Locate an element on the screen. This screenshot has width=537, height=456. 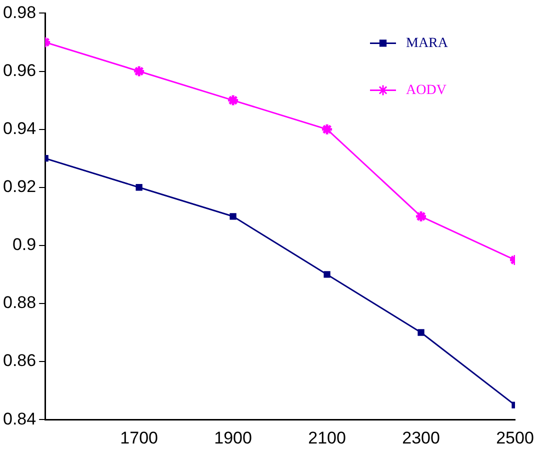
x-tick-label: 1700 is located at coordinates (139, 438).